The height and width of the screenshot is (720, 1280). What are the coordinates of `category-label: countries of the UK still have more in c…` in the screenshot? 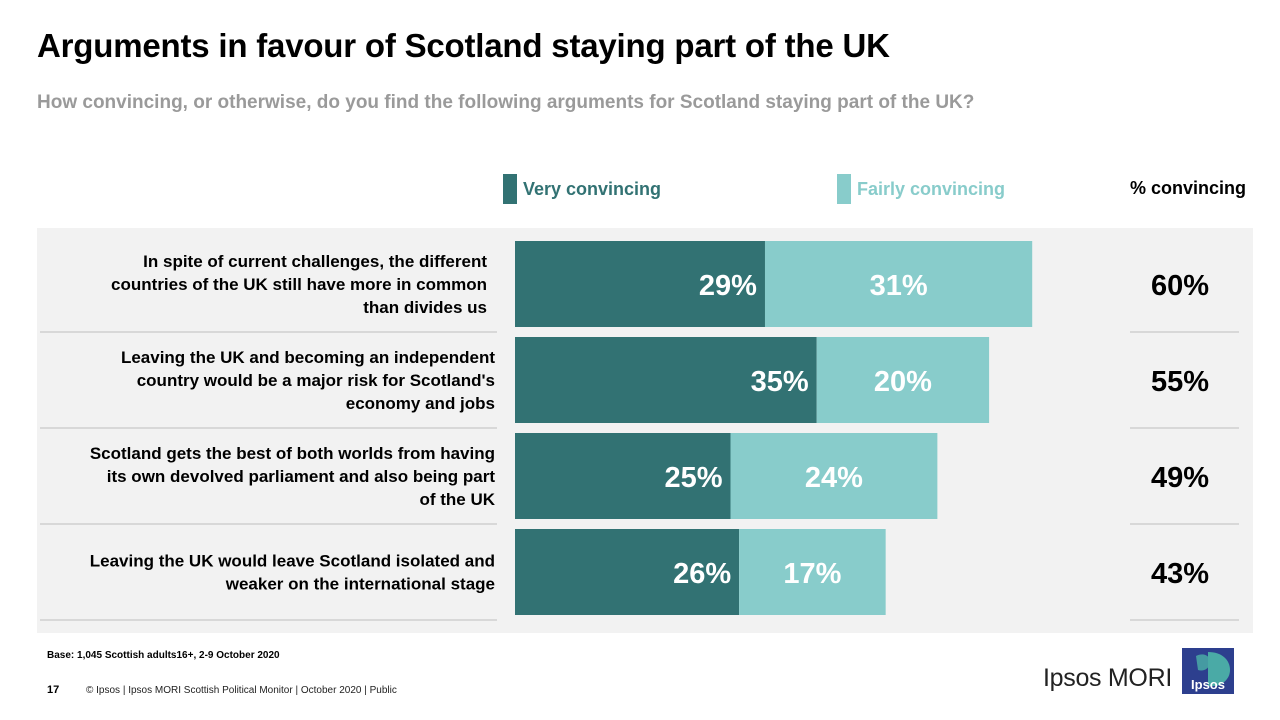 It's located at (299, 284).